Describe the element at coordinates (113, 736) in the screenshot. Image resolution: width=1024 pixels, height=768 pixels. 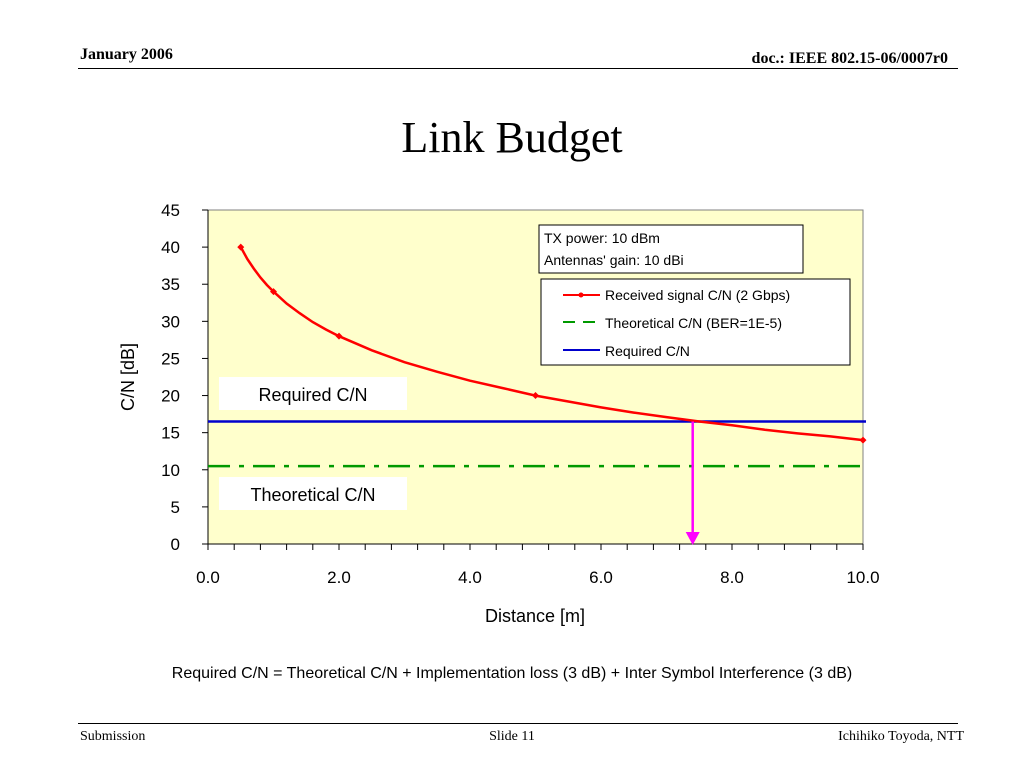
I see `footer-left: Submission` at that location.